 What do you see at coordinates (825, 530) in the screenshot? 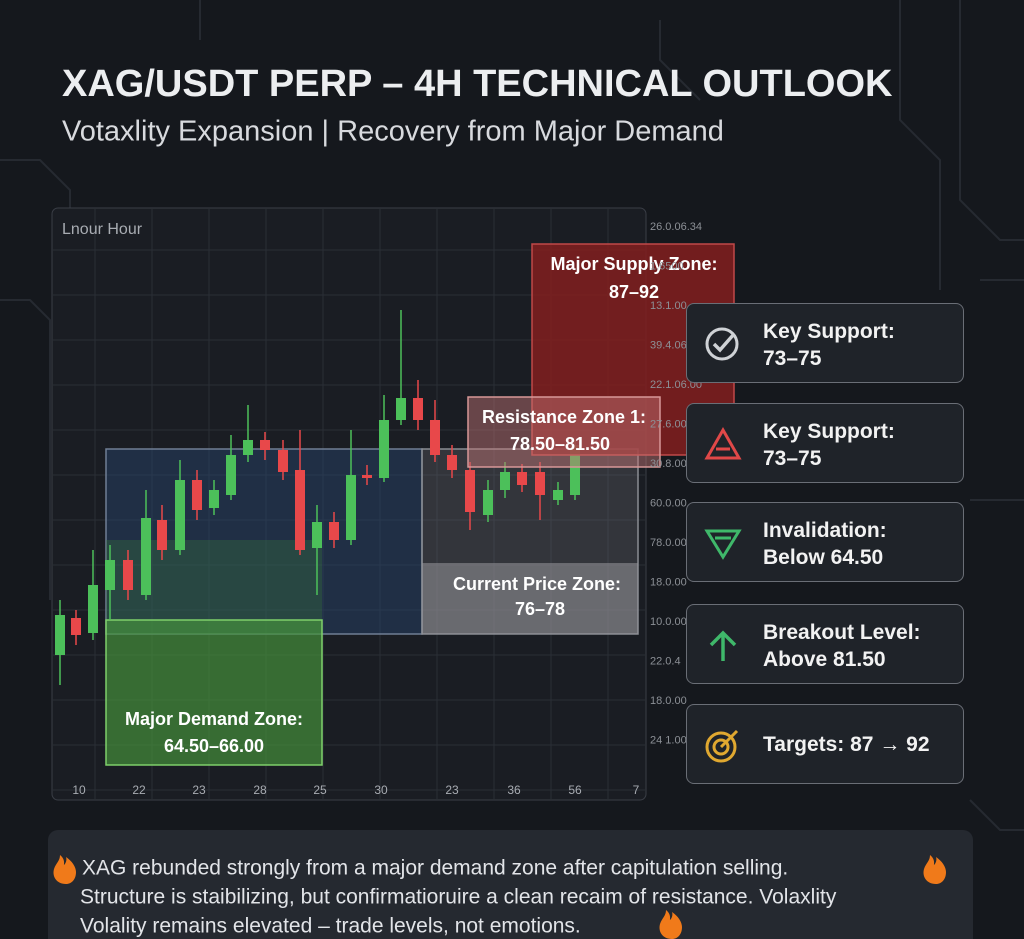
I see `card-title: Invalidation:` at bounding box center [825, 530].